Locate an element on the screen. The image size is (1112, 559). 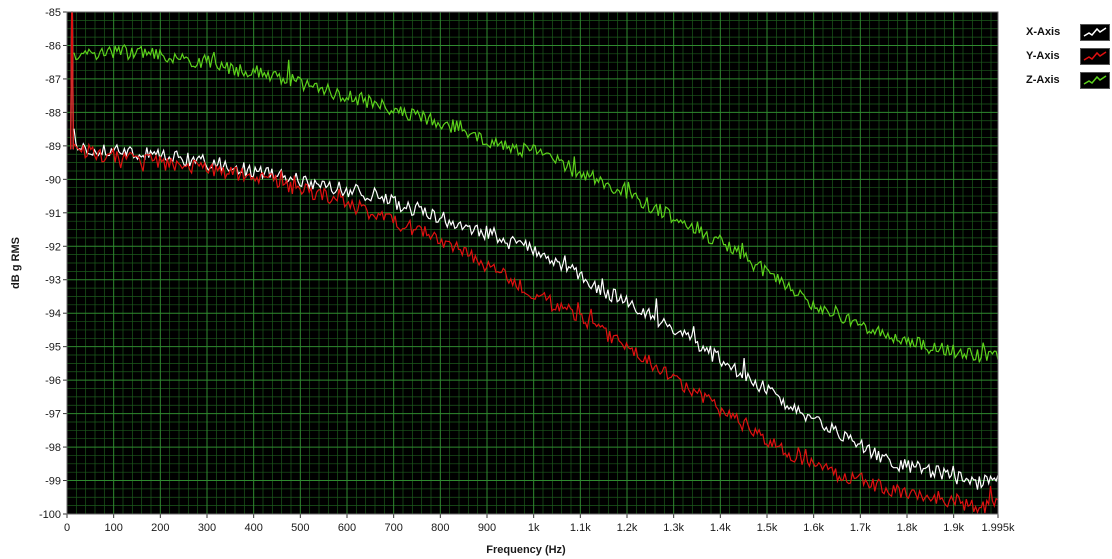
legend: X-Axis Y-Axis Z-Axis is located at coordinates (1068, 56).